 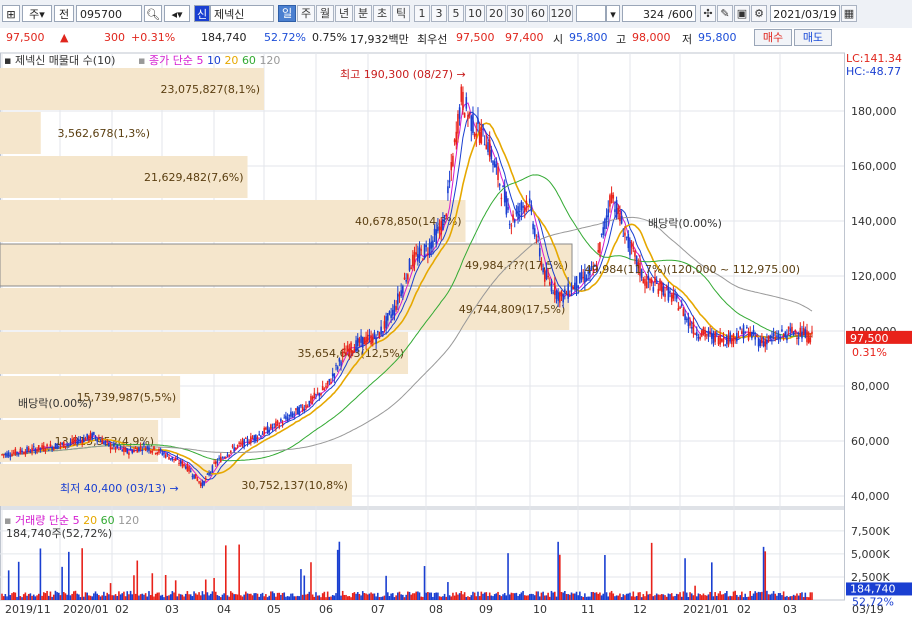 What do you see at coordinates (759, 13) in the screenshot?
I see `gear-icon: ⚙` at bounding box center [759, 13].